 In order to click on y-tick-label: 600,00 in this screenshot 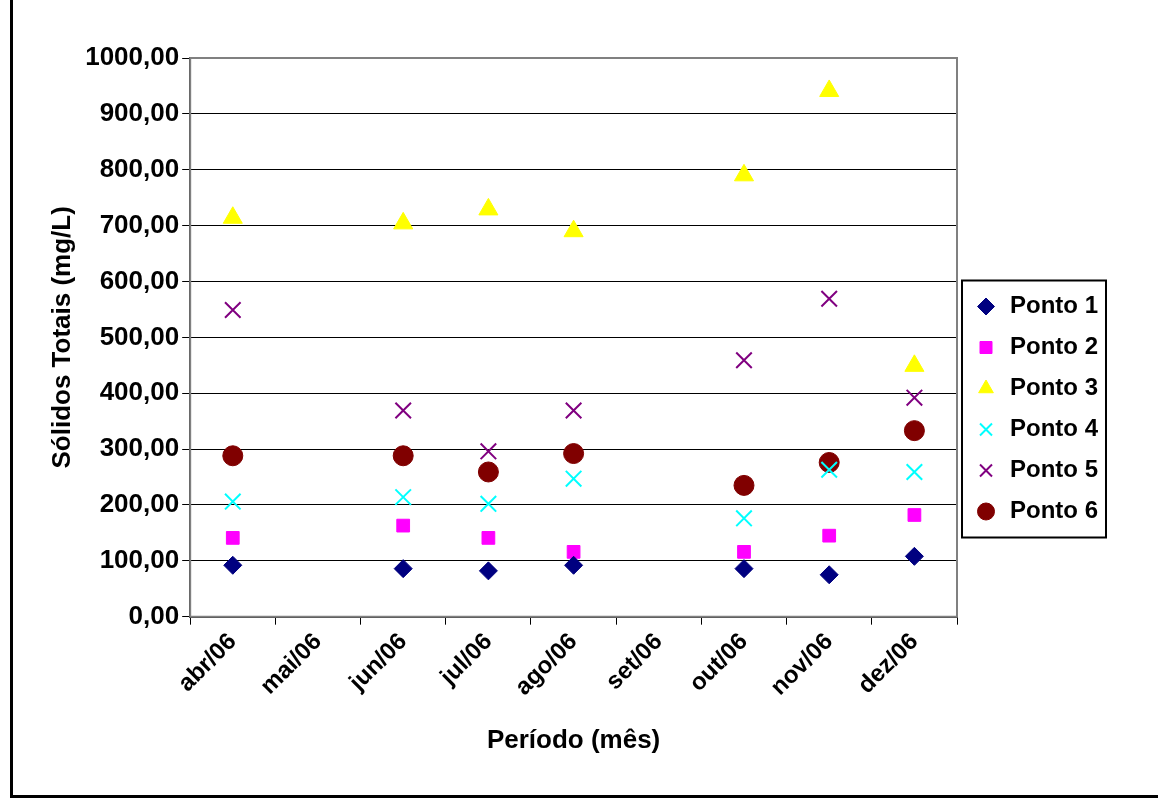, I will do `click(139, 279)`.